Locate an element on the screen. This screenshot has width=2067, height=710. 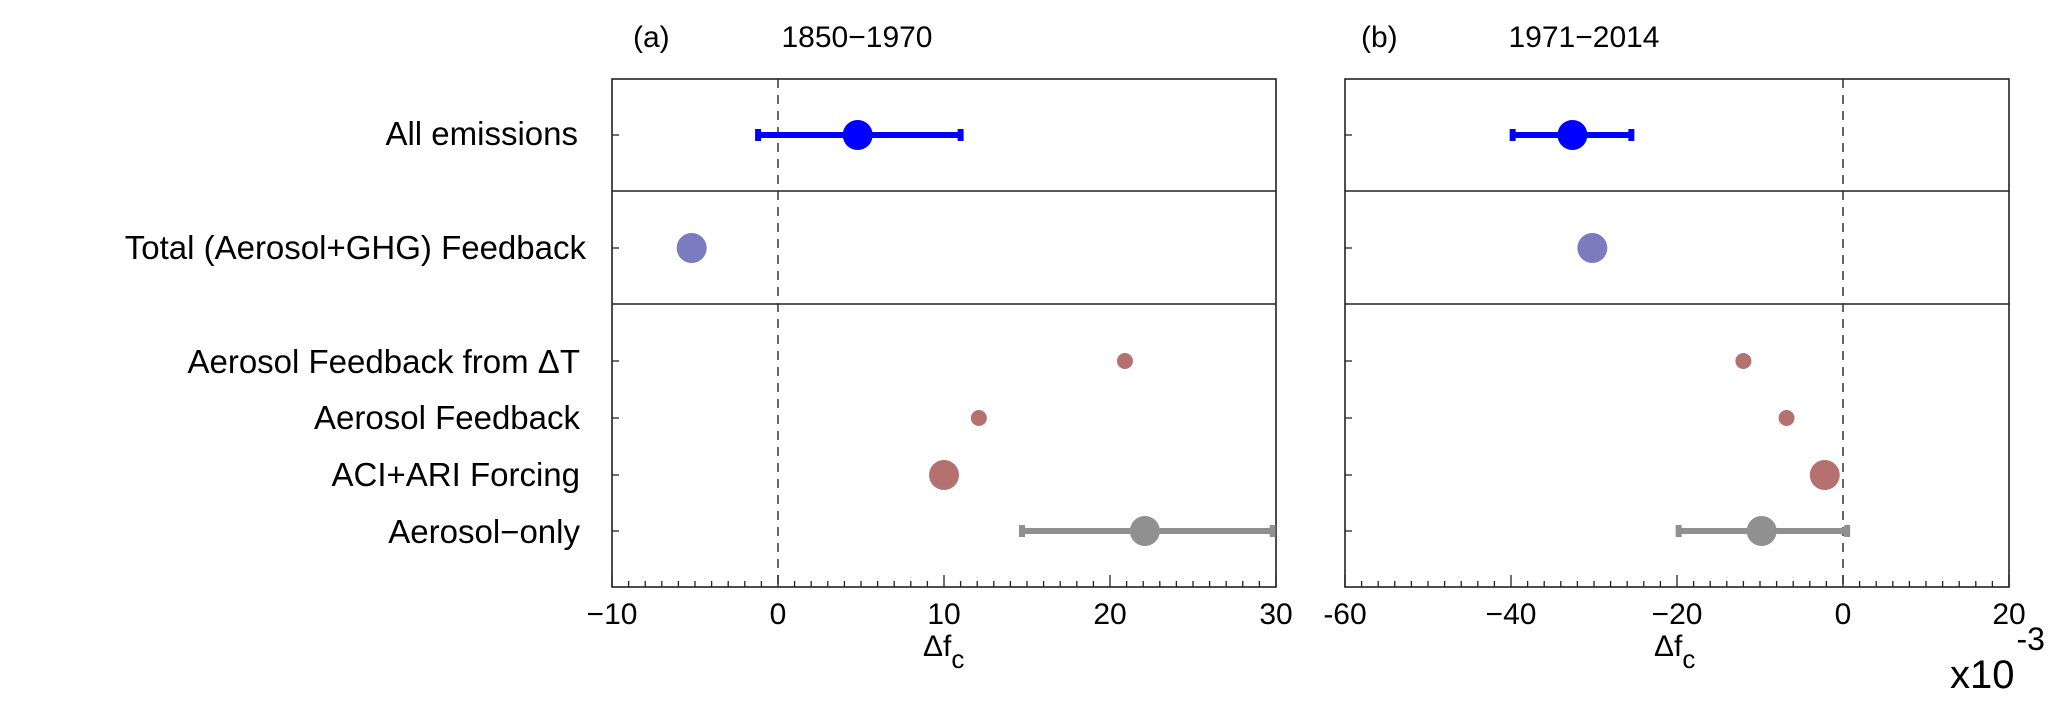
panel-label: (a) is located at coordinates (651, 37).